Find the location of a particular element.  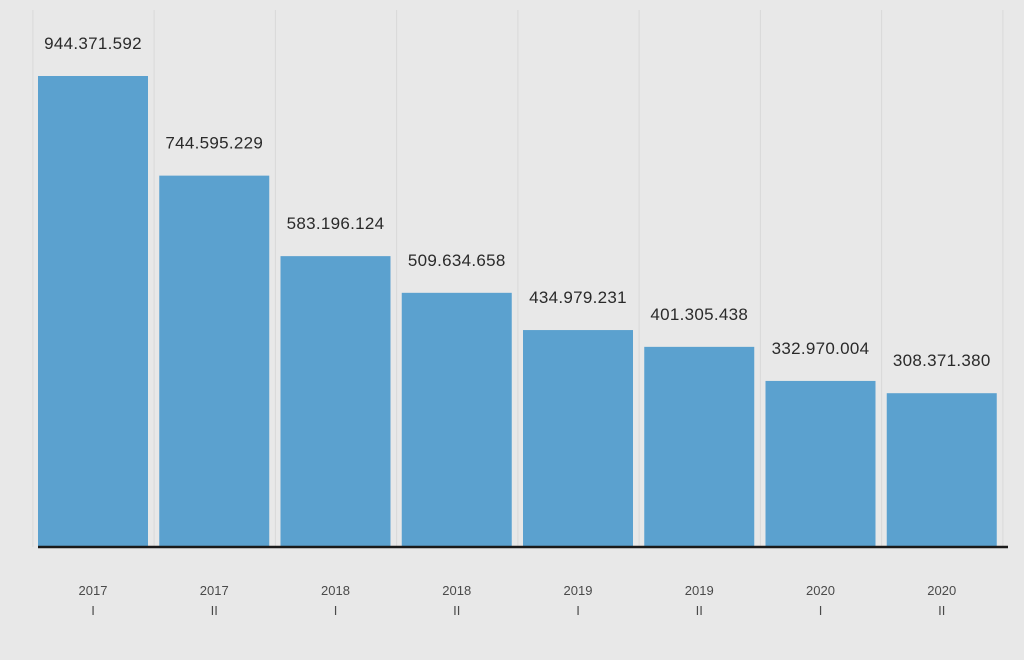

value-label: 332.970.004 is located at coordinates (821, 348).